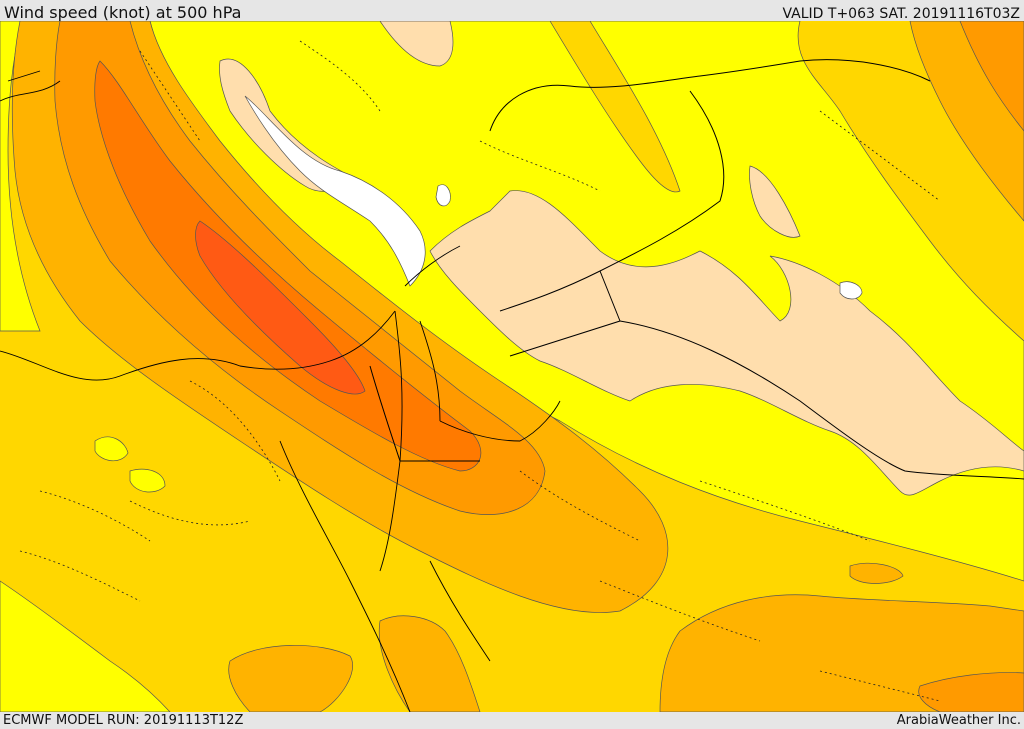  Describe the element at coordinates (429, 663) in the screenshot. I see `amber-region-south-central` at that location.